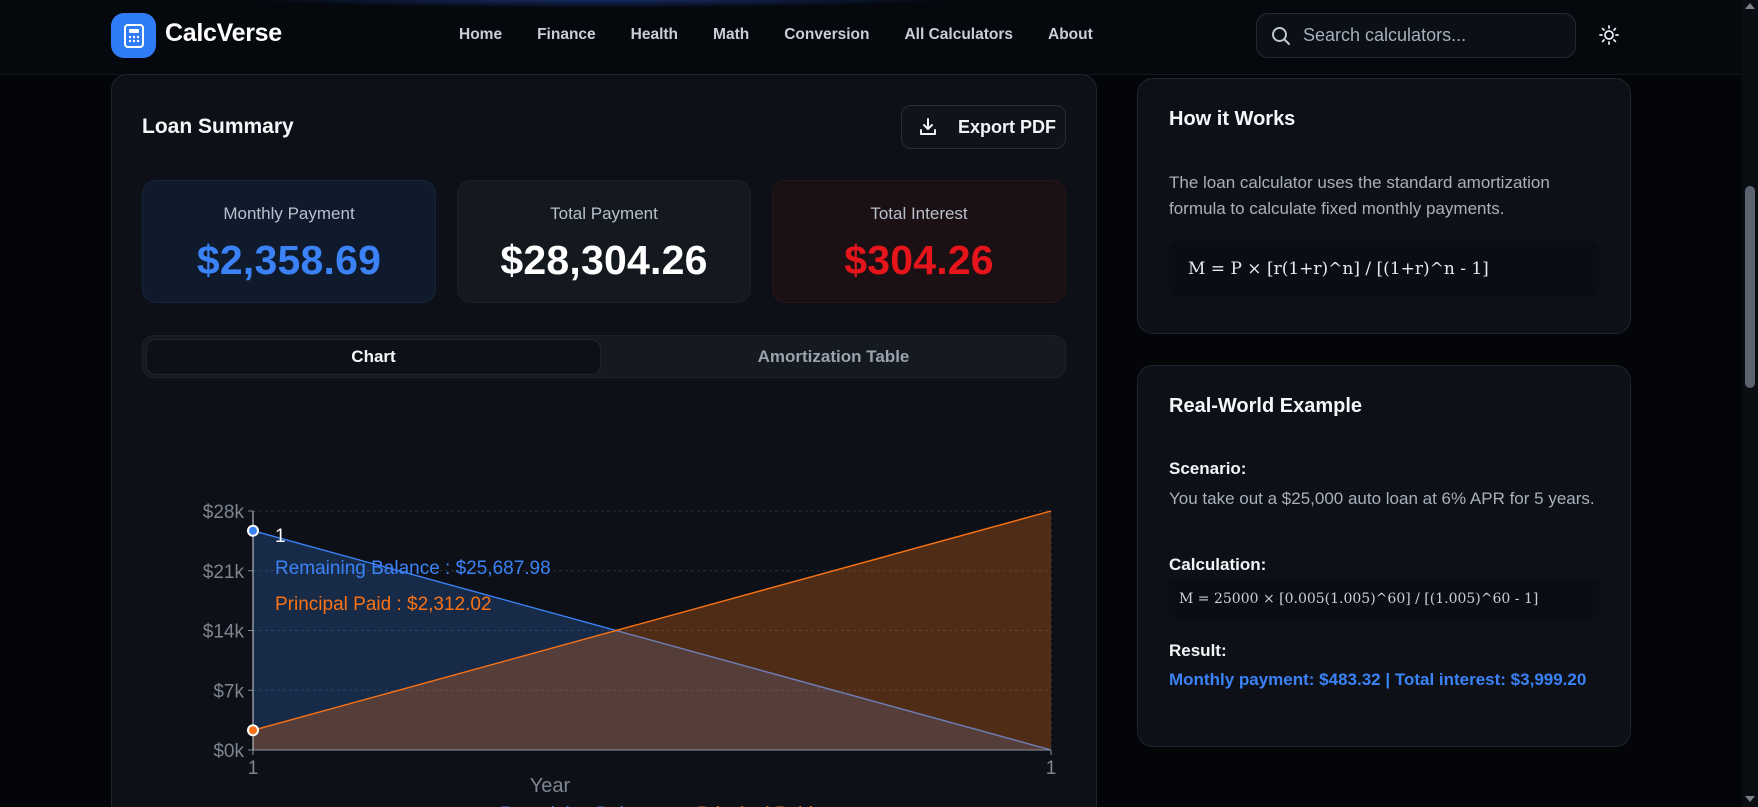  I want to click on how-it-works-title: How it Works, so click(1232, 119).